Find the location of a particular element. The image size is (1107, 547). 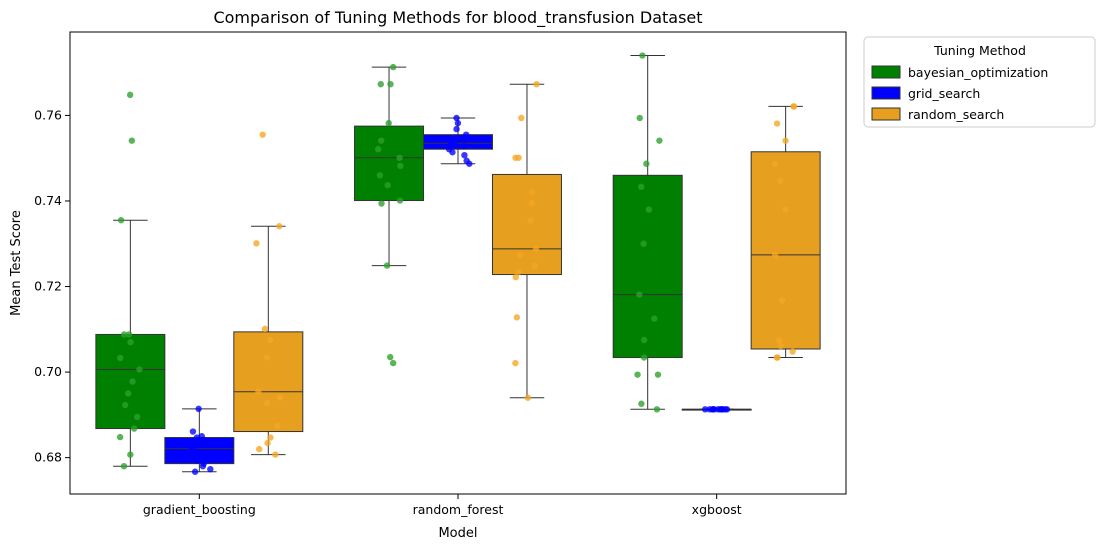

legend-swatch-bayesian_optimization is located at coordinates (886, 72).